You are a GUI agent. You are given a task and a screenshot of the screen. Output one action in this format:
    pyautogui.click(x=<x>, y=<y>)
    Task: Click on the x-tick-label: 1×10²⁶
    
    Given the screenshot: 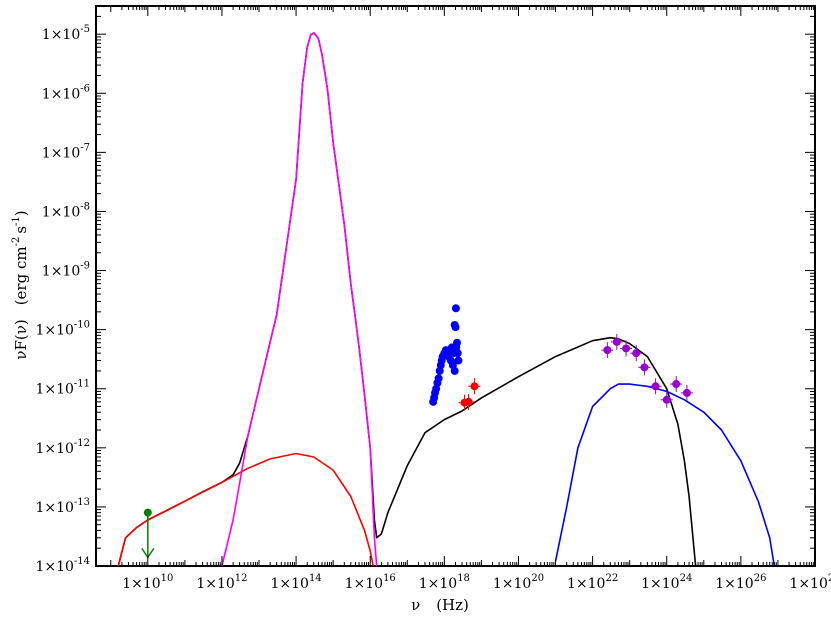 What is the action you would take?
    pyautogui.click(x=740, y=582)
    